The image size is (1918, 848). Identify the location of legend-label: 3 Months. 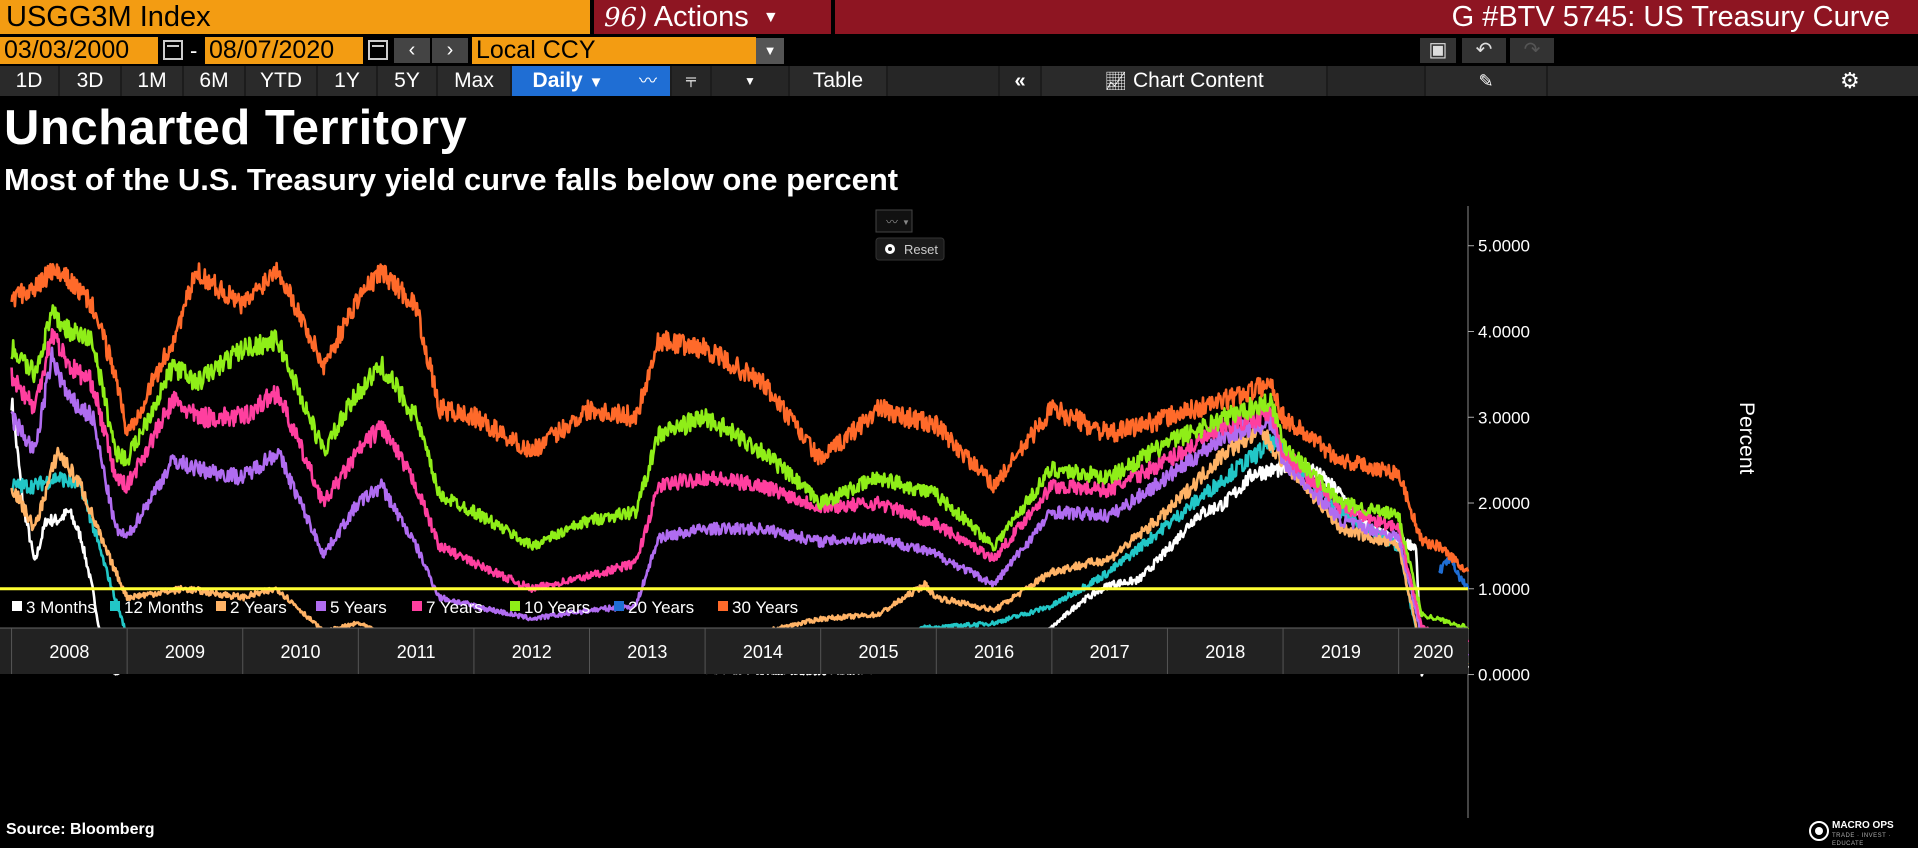
(61, 607).